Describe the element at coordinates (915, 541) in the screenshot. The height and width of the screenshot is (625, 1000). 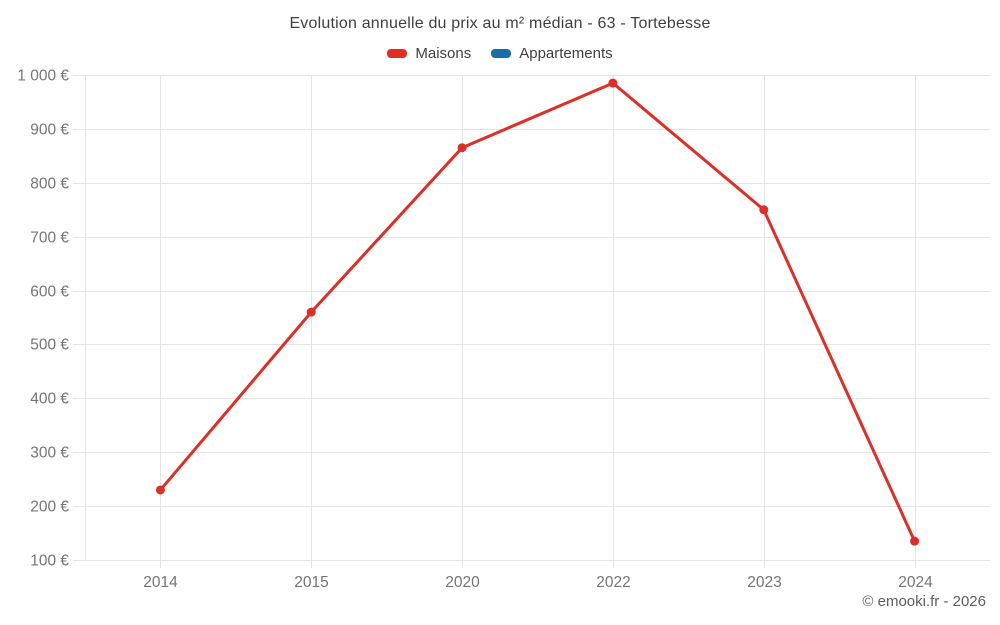
I see `maisons-data-point-2024` at that location.